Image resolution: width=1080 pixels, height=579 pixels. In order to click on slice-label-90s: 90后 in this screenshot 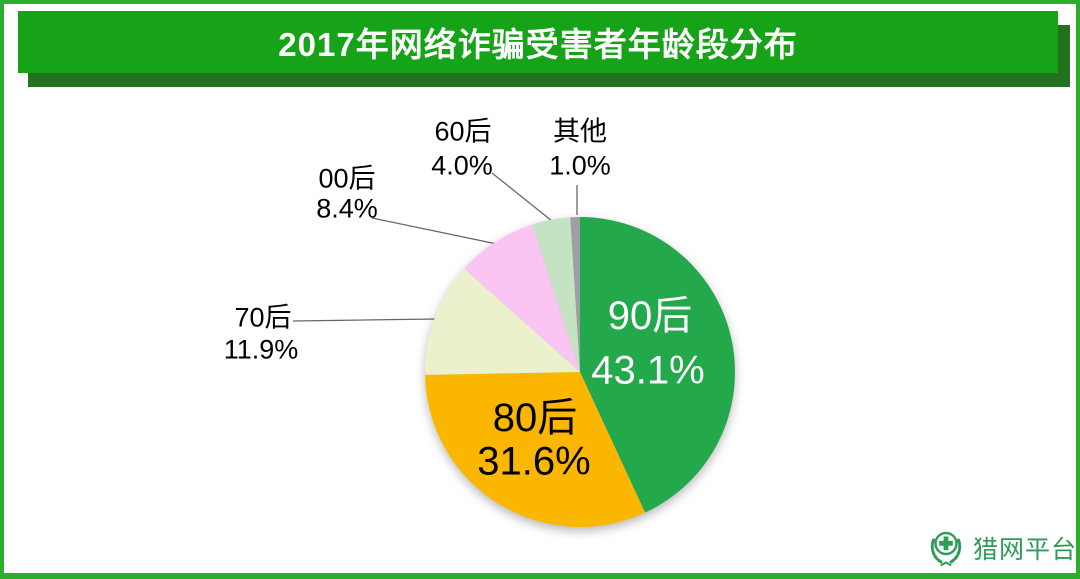, I will do `click(650, 316)`.